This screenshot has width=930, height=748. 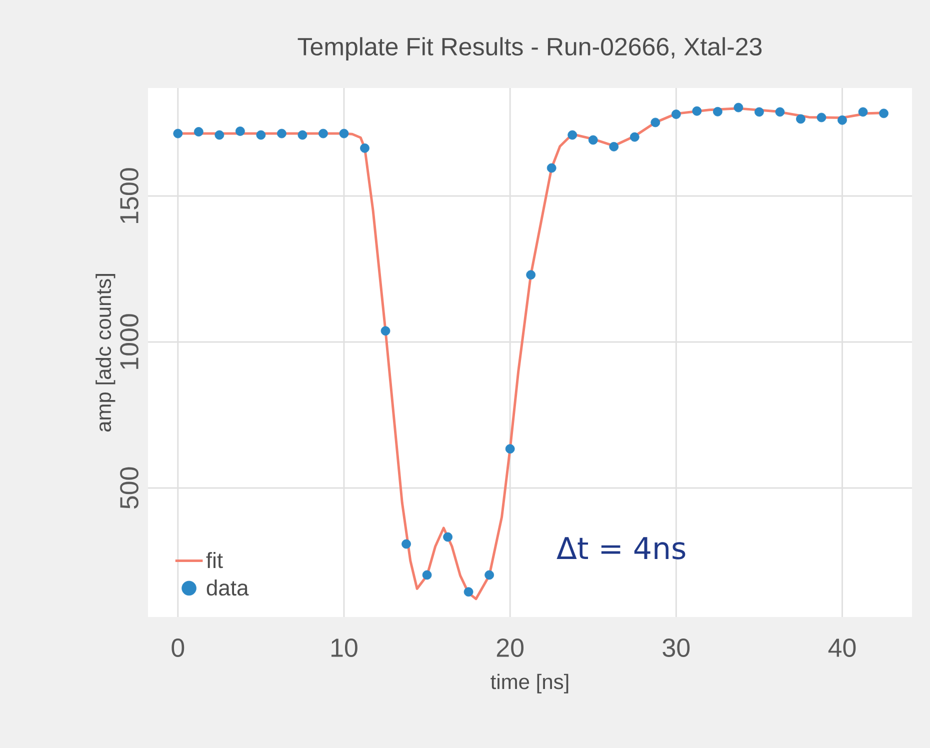 I want to click on x-tick-label: 10, so click(x=345, y=647).